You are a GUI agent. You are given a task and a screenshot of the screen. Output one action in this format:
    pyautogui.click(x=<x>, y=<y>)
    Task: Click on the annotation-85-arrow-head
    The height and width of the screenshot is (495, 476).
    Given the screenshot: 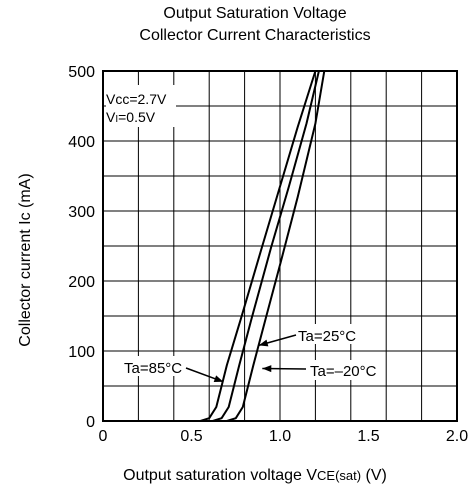 What is the action you would take?
    pyautogui.click(x=218, y=378)
    